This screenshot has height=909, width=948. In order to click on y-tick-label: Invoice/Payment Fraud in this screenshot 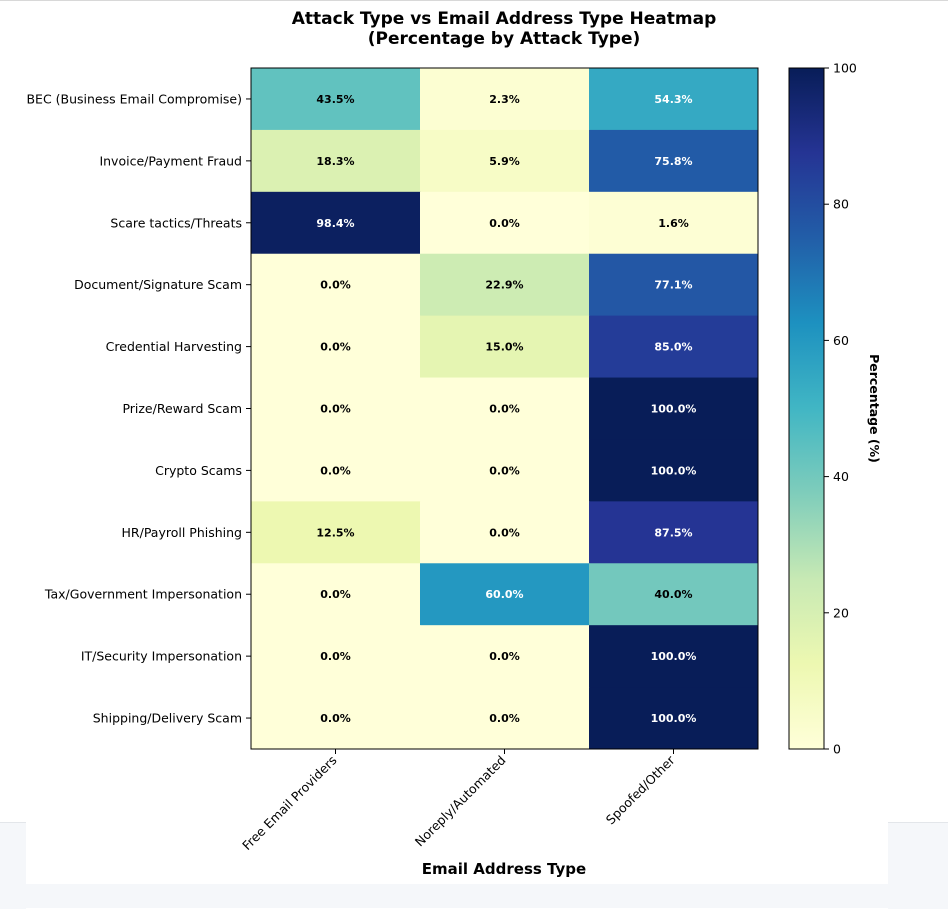, I will do `click(170, 160)`.